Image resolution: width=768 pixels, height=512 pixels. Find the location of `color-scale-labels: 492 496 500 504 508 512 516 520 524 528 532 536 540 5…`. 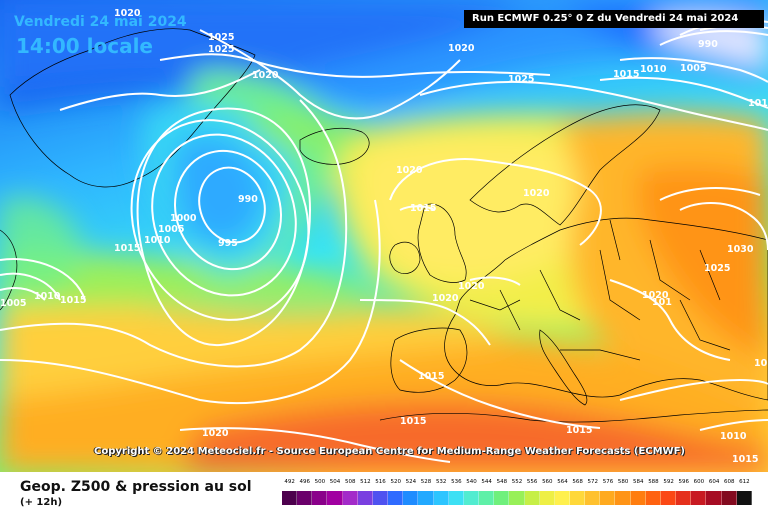

color-scale-labels: 492 496 500 504 508 512 516 520 524 528 532 536 540 5… is located at coordinates (517, 484).